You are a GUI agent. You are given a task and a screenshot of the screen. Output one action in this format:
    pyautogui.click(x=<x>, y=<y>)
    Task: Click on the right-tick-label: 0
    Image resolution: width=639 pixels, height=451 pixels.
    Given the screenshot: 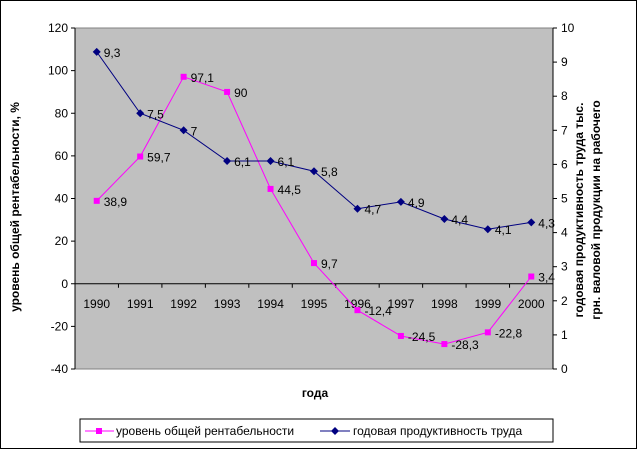 What is the action you would take?
    pyautogui.click(x=564, y=369)
    